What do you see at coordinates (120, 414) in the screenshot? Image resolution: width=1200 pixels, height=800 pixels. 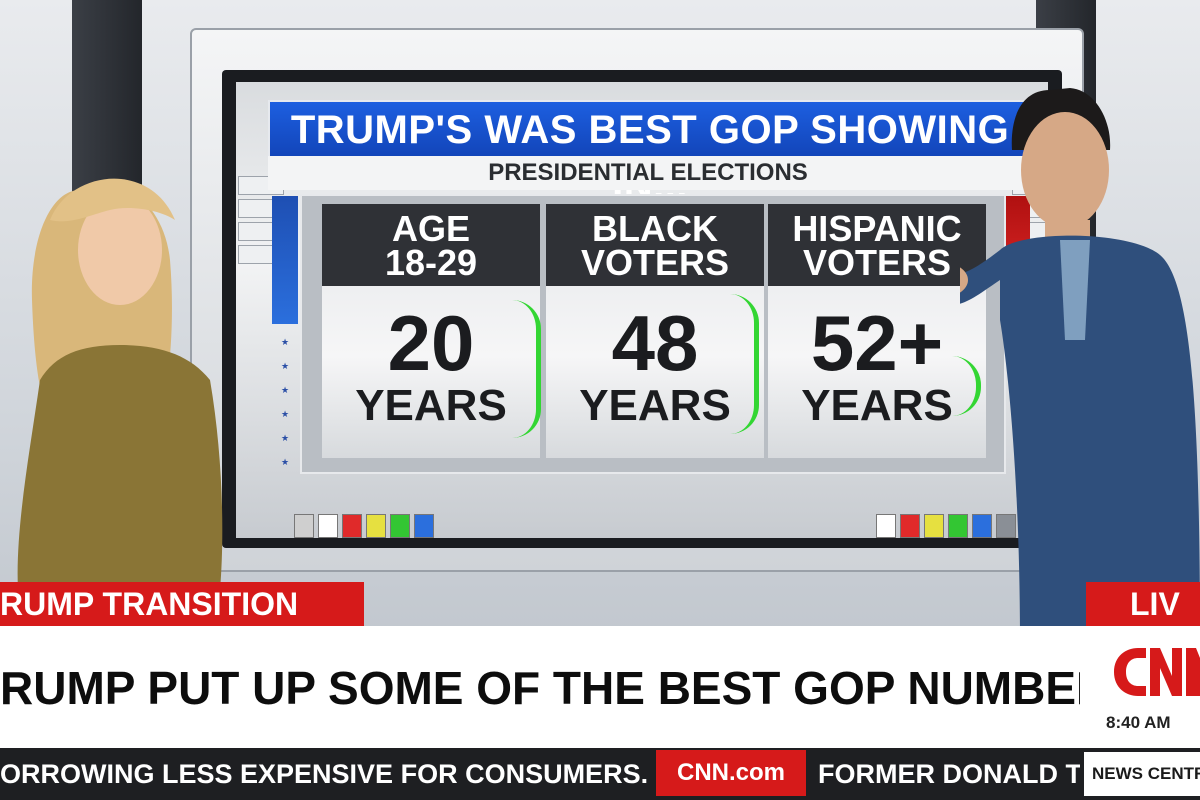 I see `presenter-left-figure` at bounding box center [120, 414].